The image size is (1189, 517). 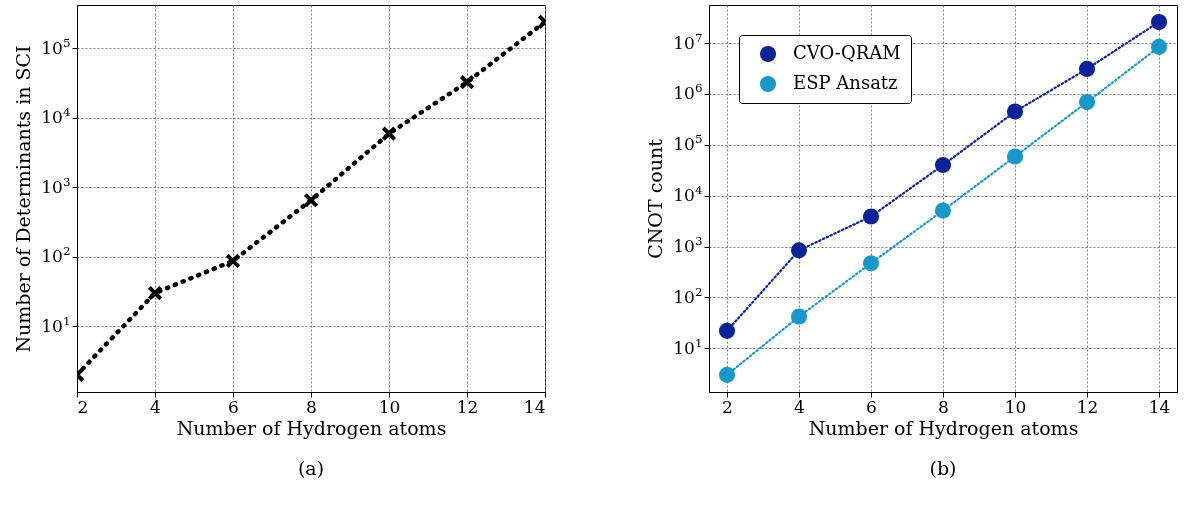 What do you see at coordinates (943, 468) in the screenshot?
I see `text: (b)` at bounding box center [943, 468].